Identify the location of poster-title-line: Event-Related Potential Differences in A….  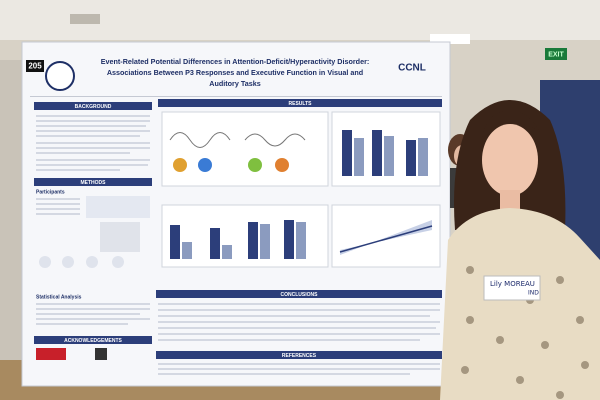
(235, 61).